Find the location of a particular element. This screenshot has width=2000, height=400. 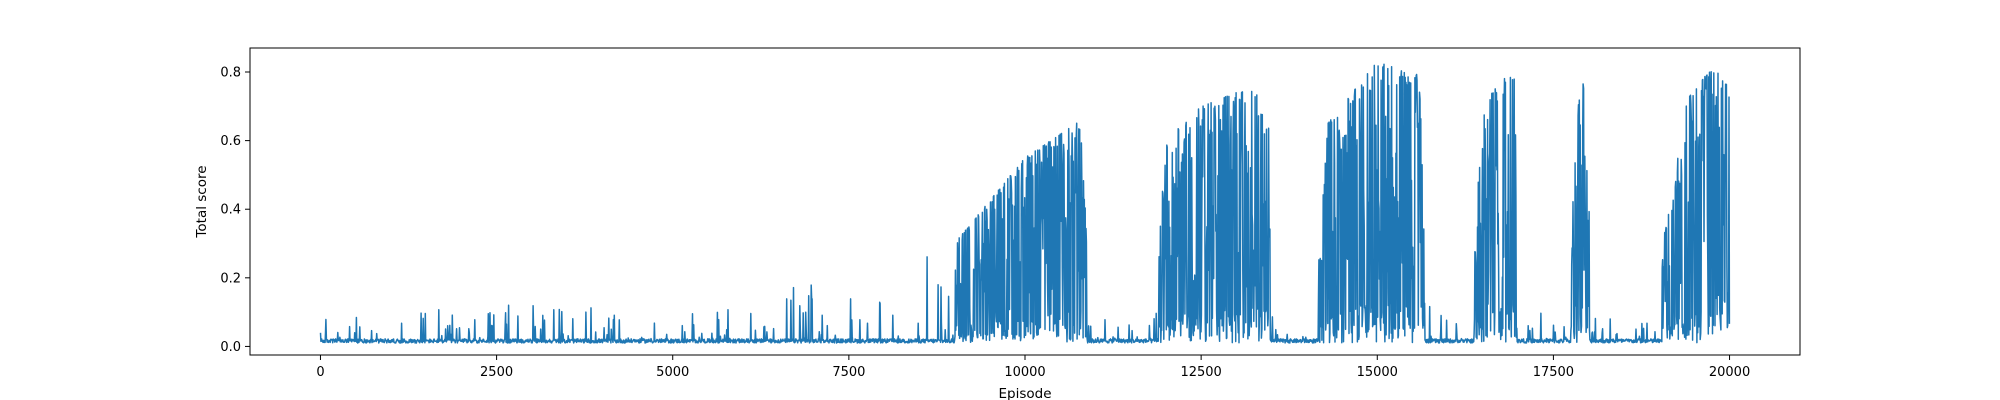

x-tick-label: 2500 is located at coordinates (496, 372).